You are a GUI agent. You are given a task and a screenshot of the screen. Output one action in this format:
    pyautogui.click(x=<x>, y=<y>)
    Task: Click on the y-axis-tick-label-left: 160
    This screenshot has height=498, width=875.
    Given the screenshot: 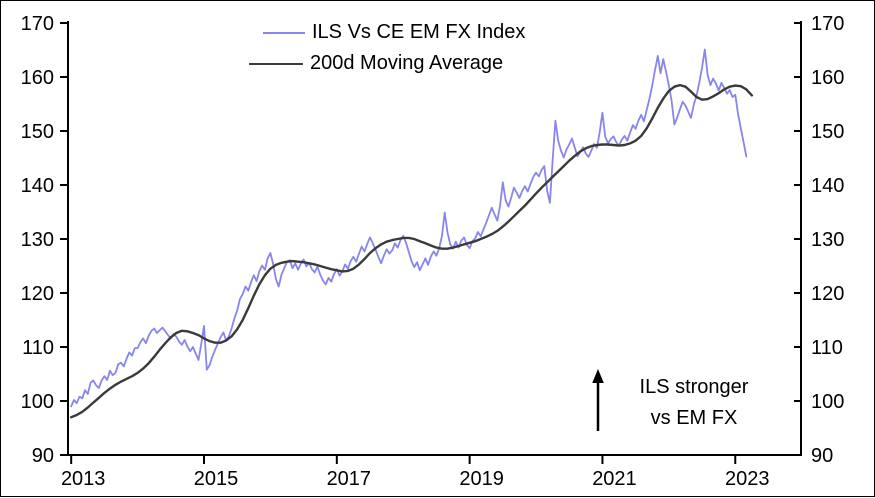 What is the action you would take?
    pyautogui.click(x=37, y=78)
    